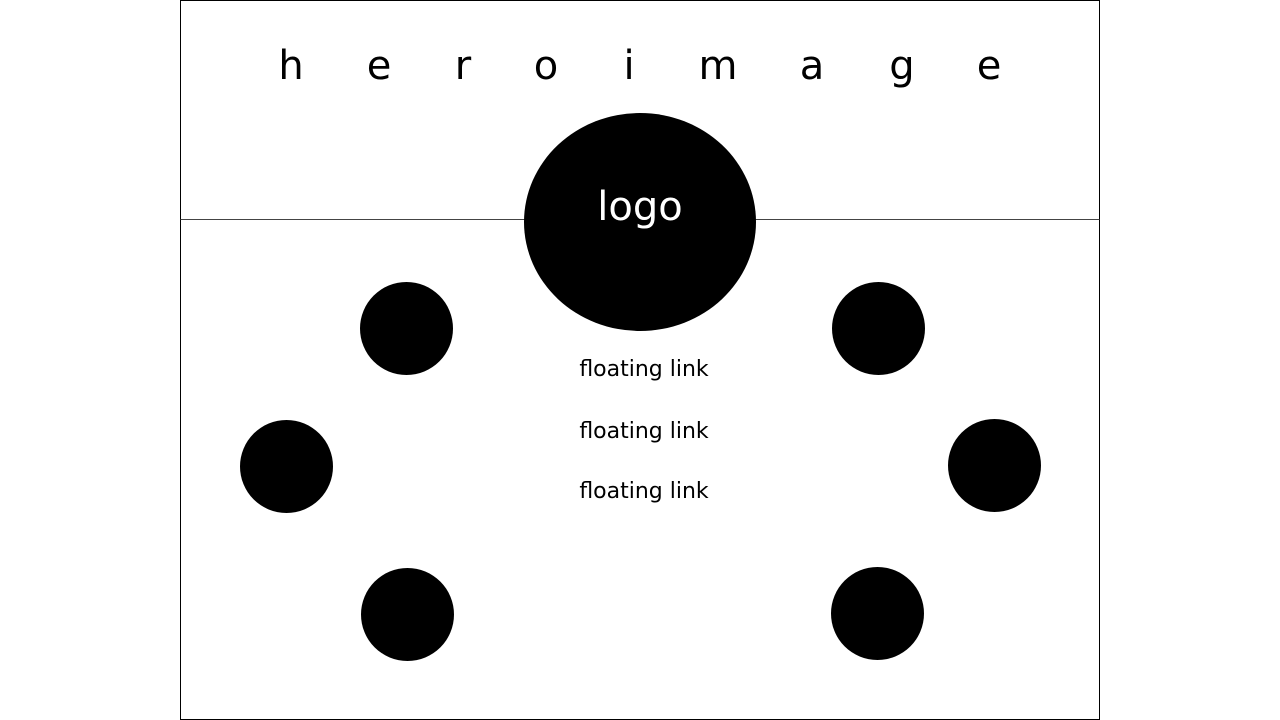  I want to click on hero-letter: r, so click(463, 66).